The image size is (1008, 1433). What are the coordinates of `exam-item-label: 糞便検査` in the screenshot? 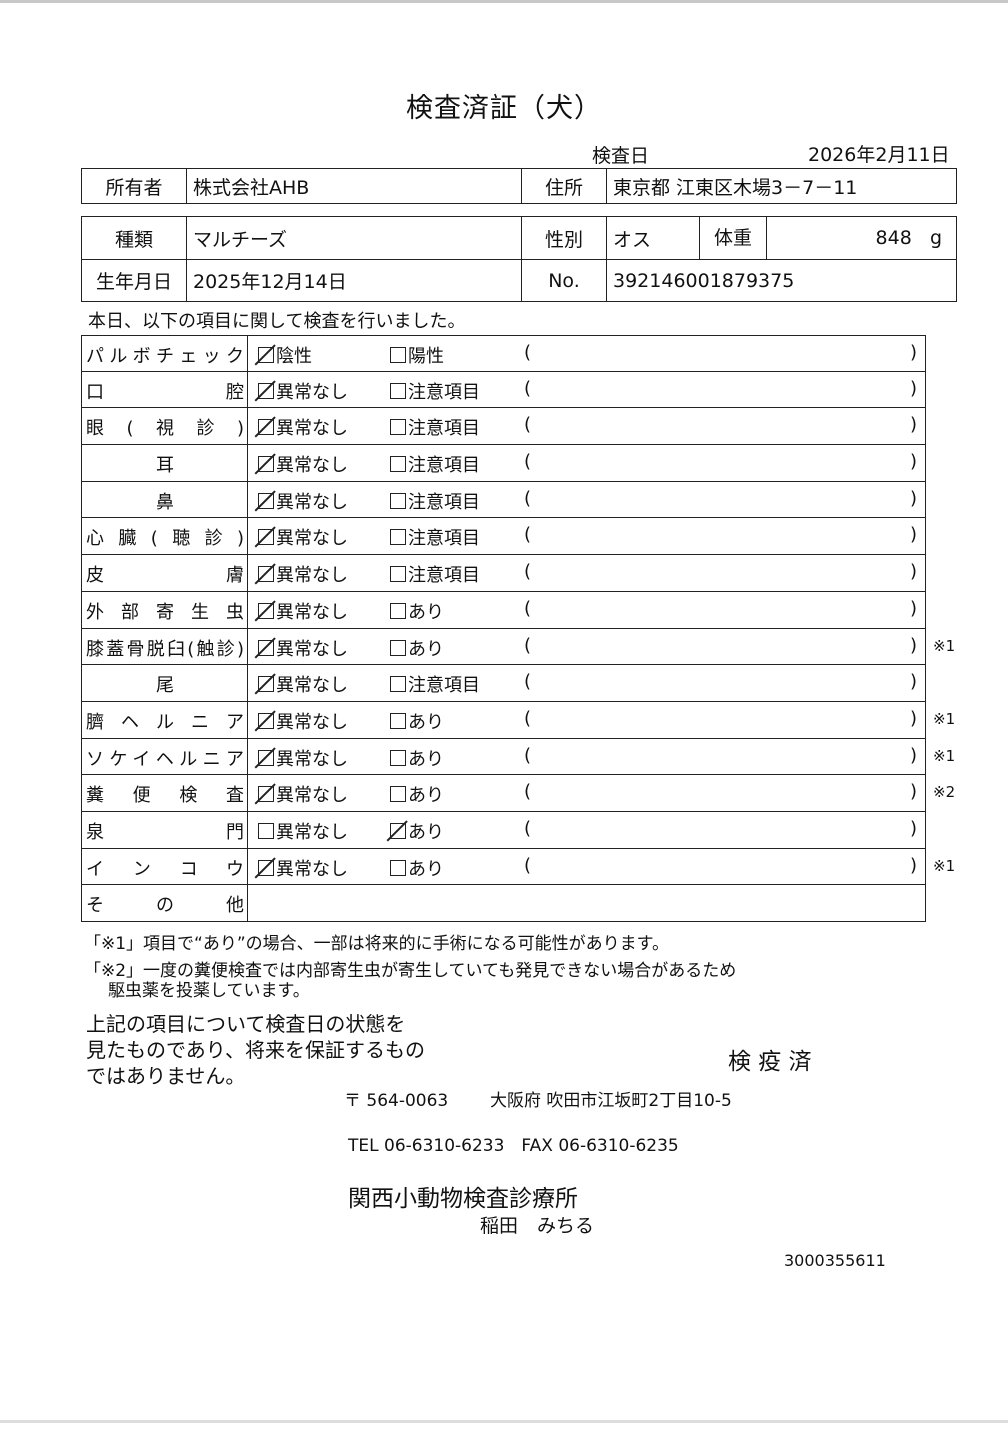 It's located at (165, 796).